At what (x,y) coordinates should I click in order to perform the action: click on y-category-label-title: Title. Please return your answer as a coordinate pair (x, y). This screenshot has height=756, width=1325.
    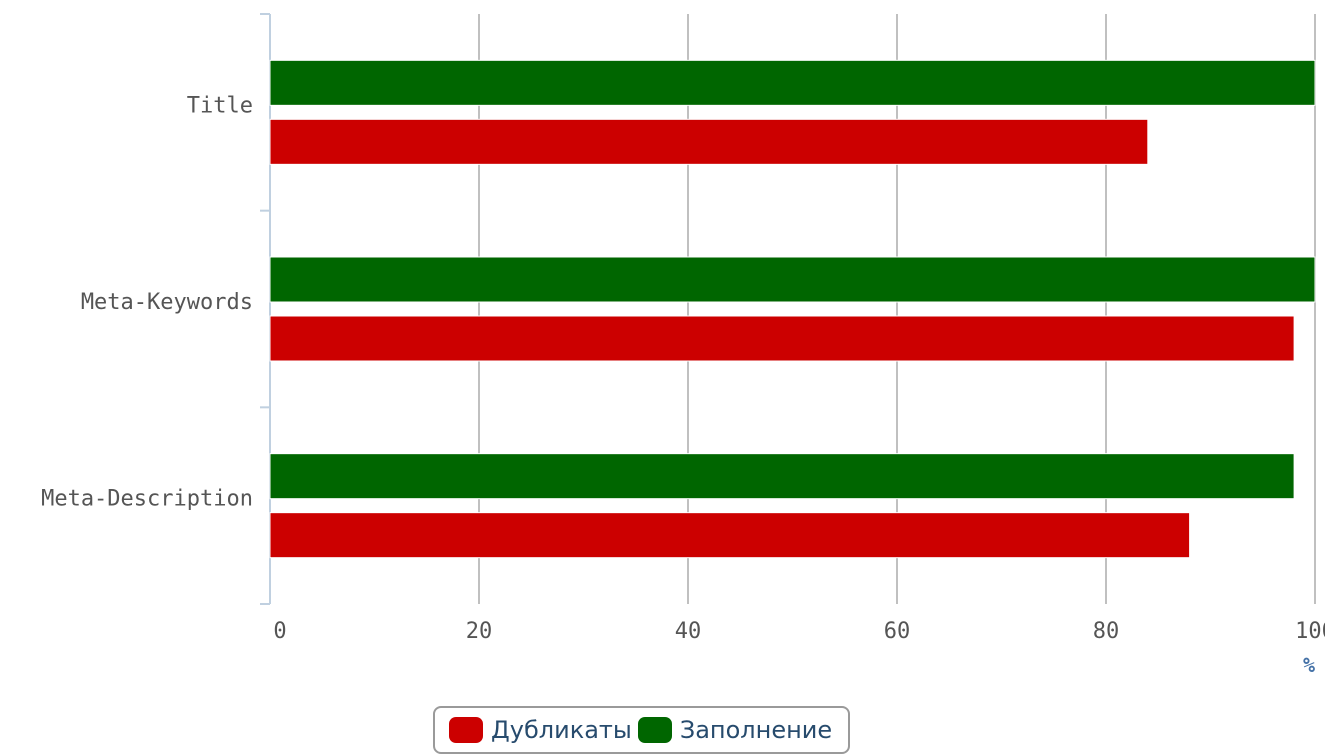
    Looking at the image, I should click on (220, 105).